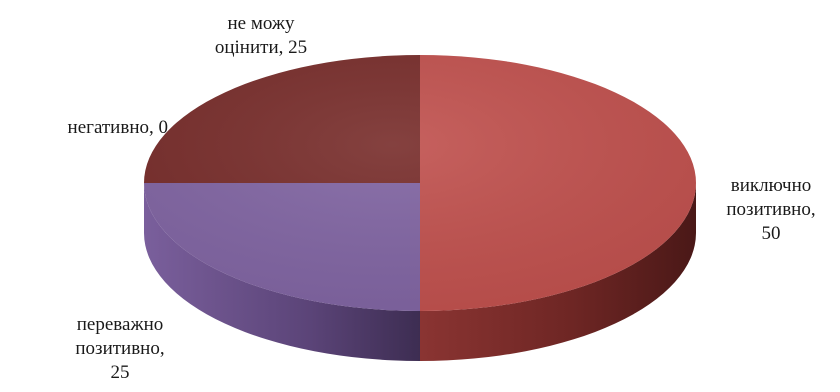  What do you see at coordinates (771, 185) in the screenshot?
I see `data-label-line: виключно` at bounding box center [771, 185].